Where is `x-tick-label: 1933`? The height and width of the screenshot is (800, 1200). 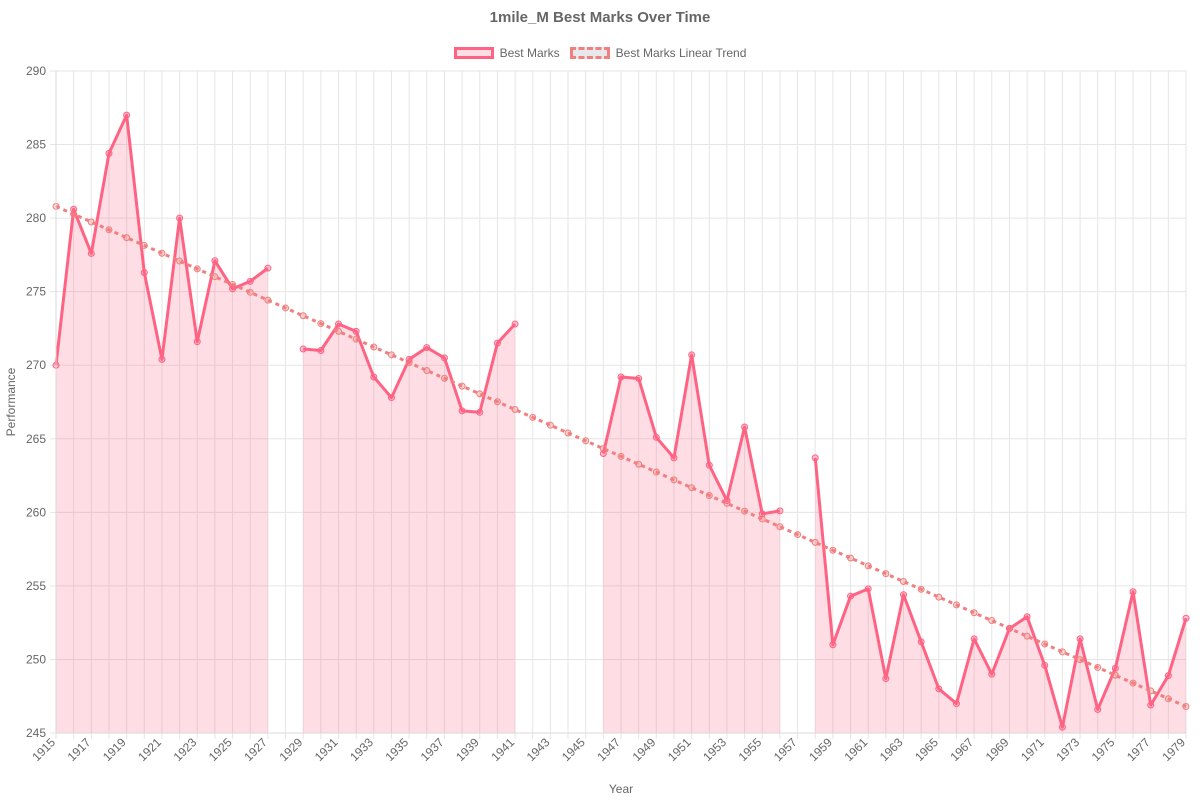 x-tick-label: 1933 is located at coordinates (361, 749).